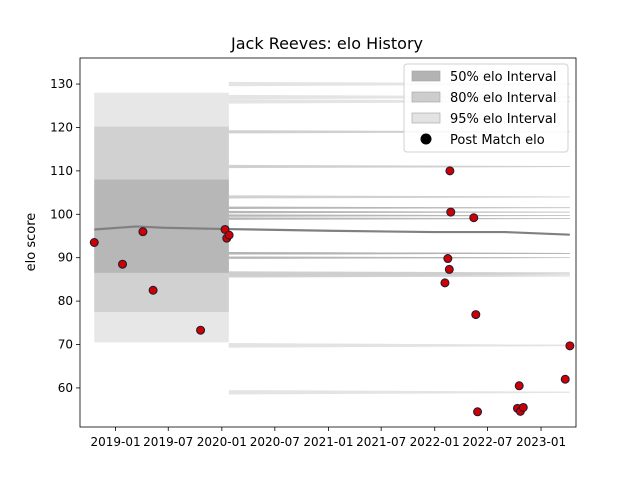 Image resolution: width=640 pixels, height=480 pixels. What do you see at coordinates (399, 132) in the screenshot?
I see `band-late-p80-0-high` at bounding box center [399, 132].